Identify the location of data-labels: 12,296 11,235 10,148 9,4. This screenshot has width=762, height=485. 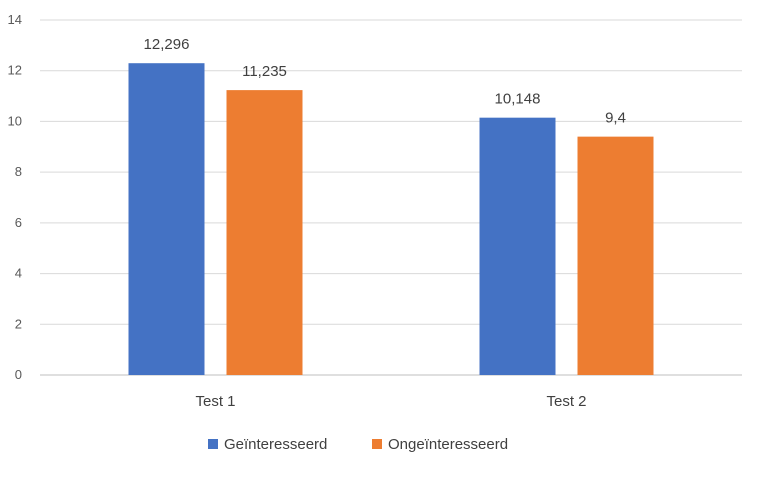
(385, 81).